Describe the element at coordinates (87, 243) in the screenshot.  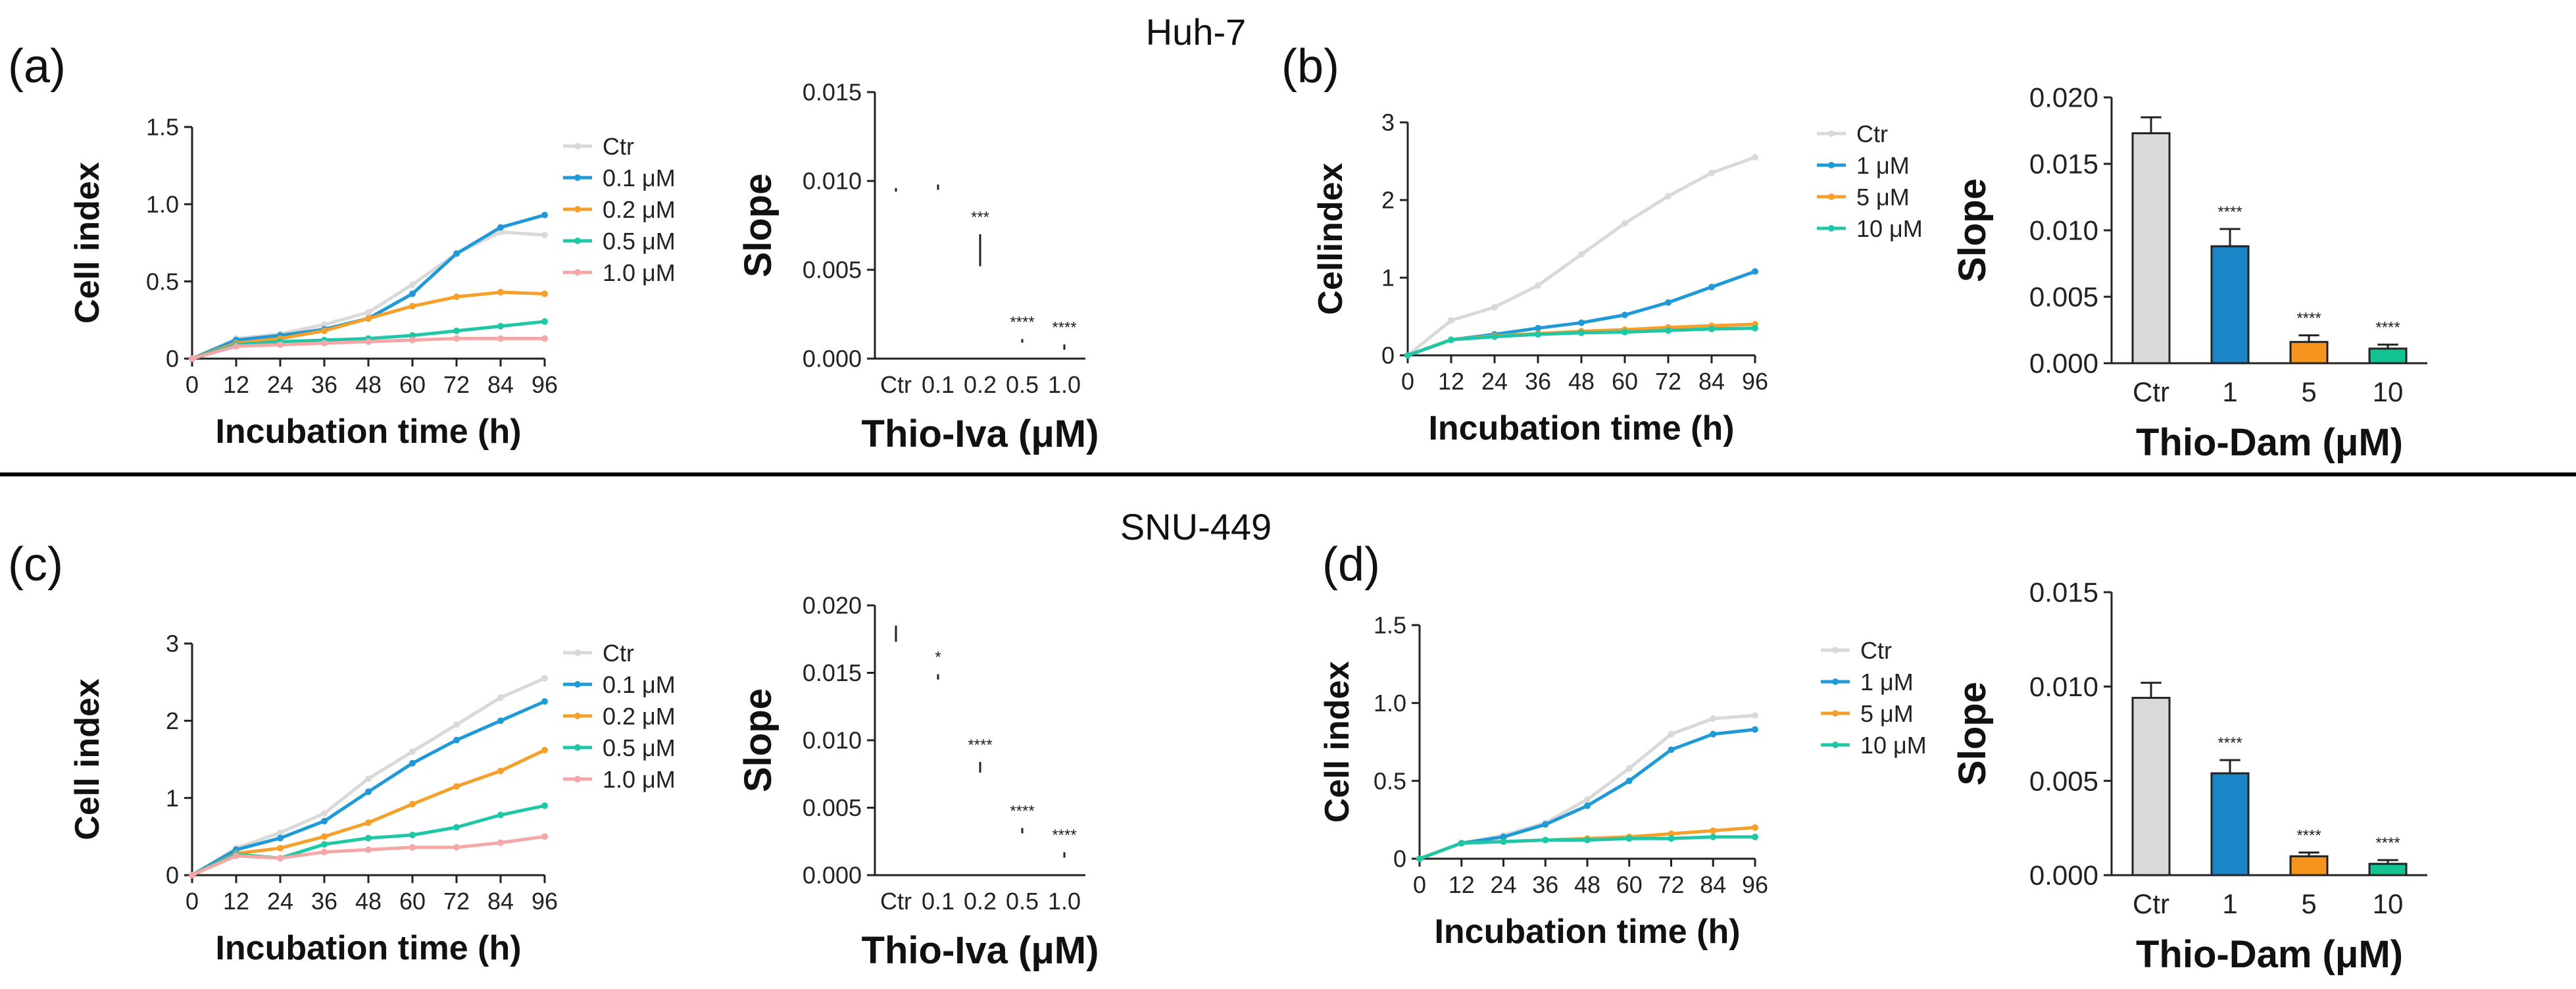
I see `y-axis-label: Cell index` at that location.